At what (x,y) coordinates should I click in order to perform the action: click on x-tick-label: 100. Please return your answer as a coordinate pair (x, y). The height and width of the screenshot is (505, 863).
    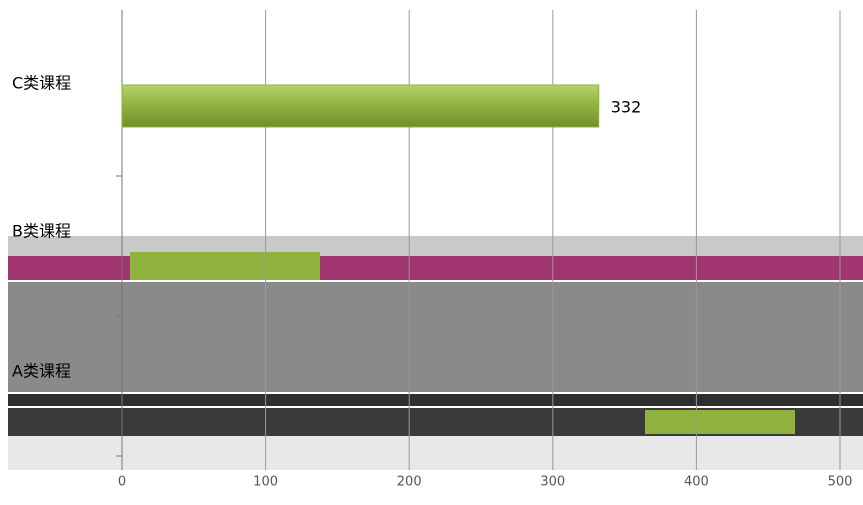
    Looking at the image, I should click on (265, 482).